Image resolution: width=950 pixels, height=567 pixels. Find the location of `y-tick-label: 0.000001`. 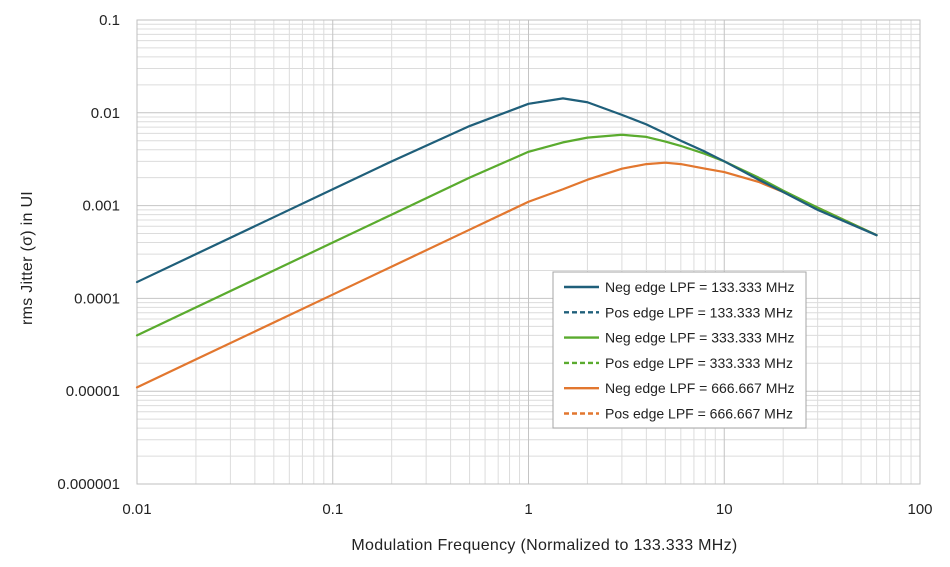

y-tick-label: 0.000001 is located at coordinates (88, 484).